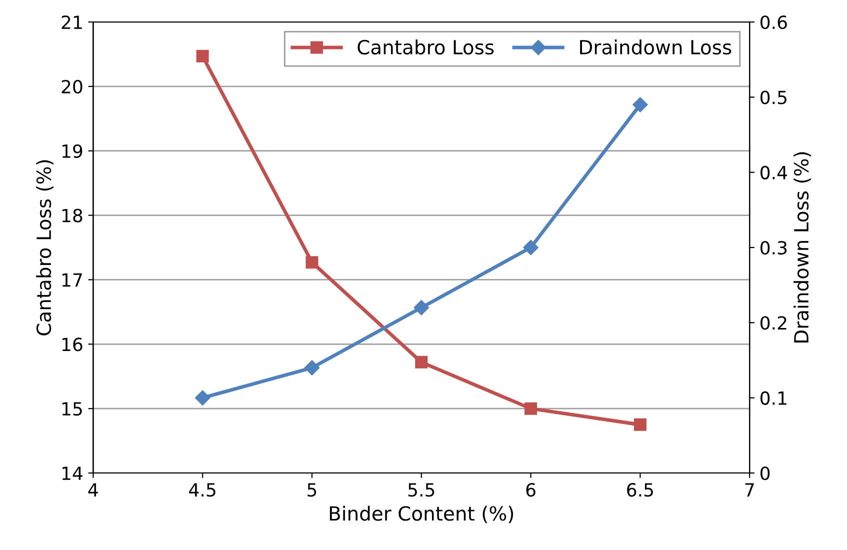 The image size is (847, 550). I want to click on y2-tick-label: 0.3, so click(773, 247).